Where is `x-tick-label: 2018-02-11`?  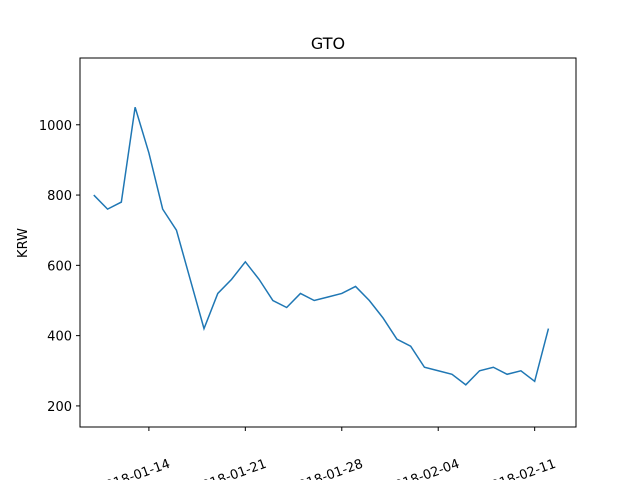 x-tick-label: 2018-02-11 is located at coordinates (520, 468).